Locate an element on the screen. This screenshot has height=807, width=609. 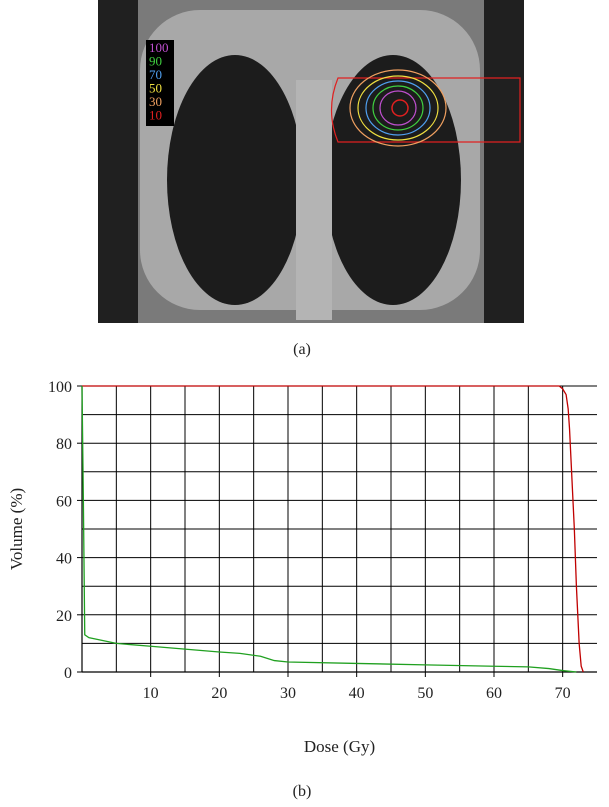
dose-legend-label: 50 is located at coordinates (155, 88).